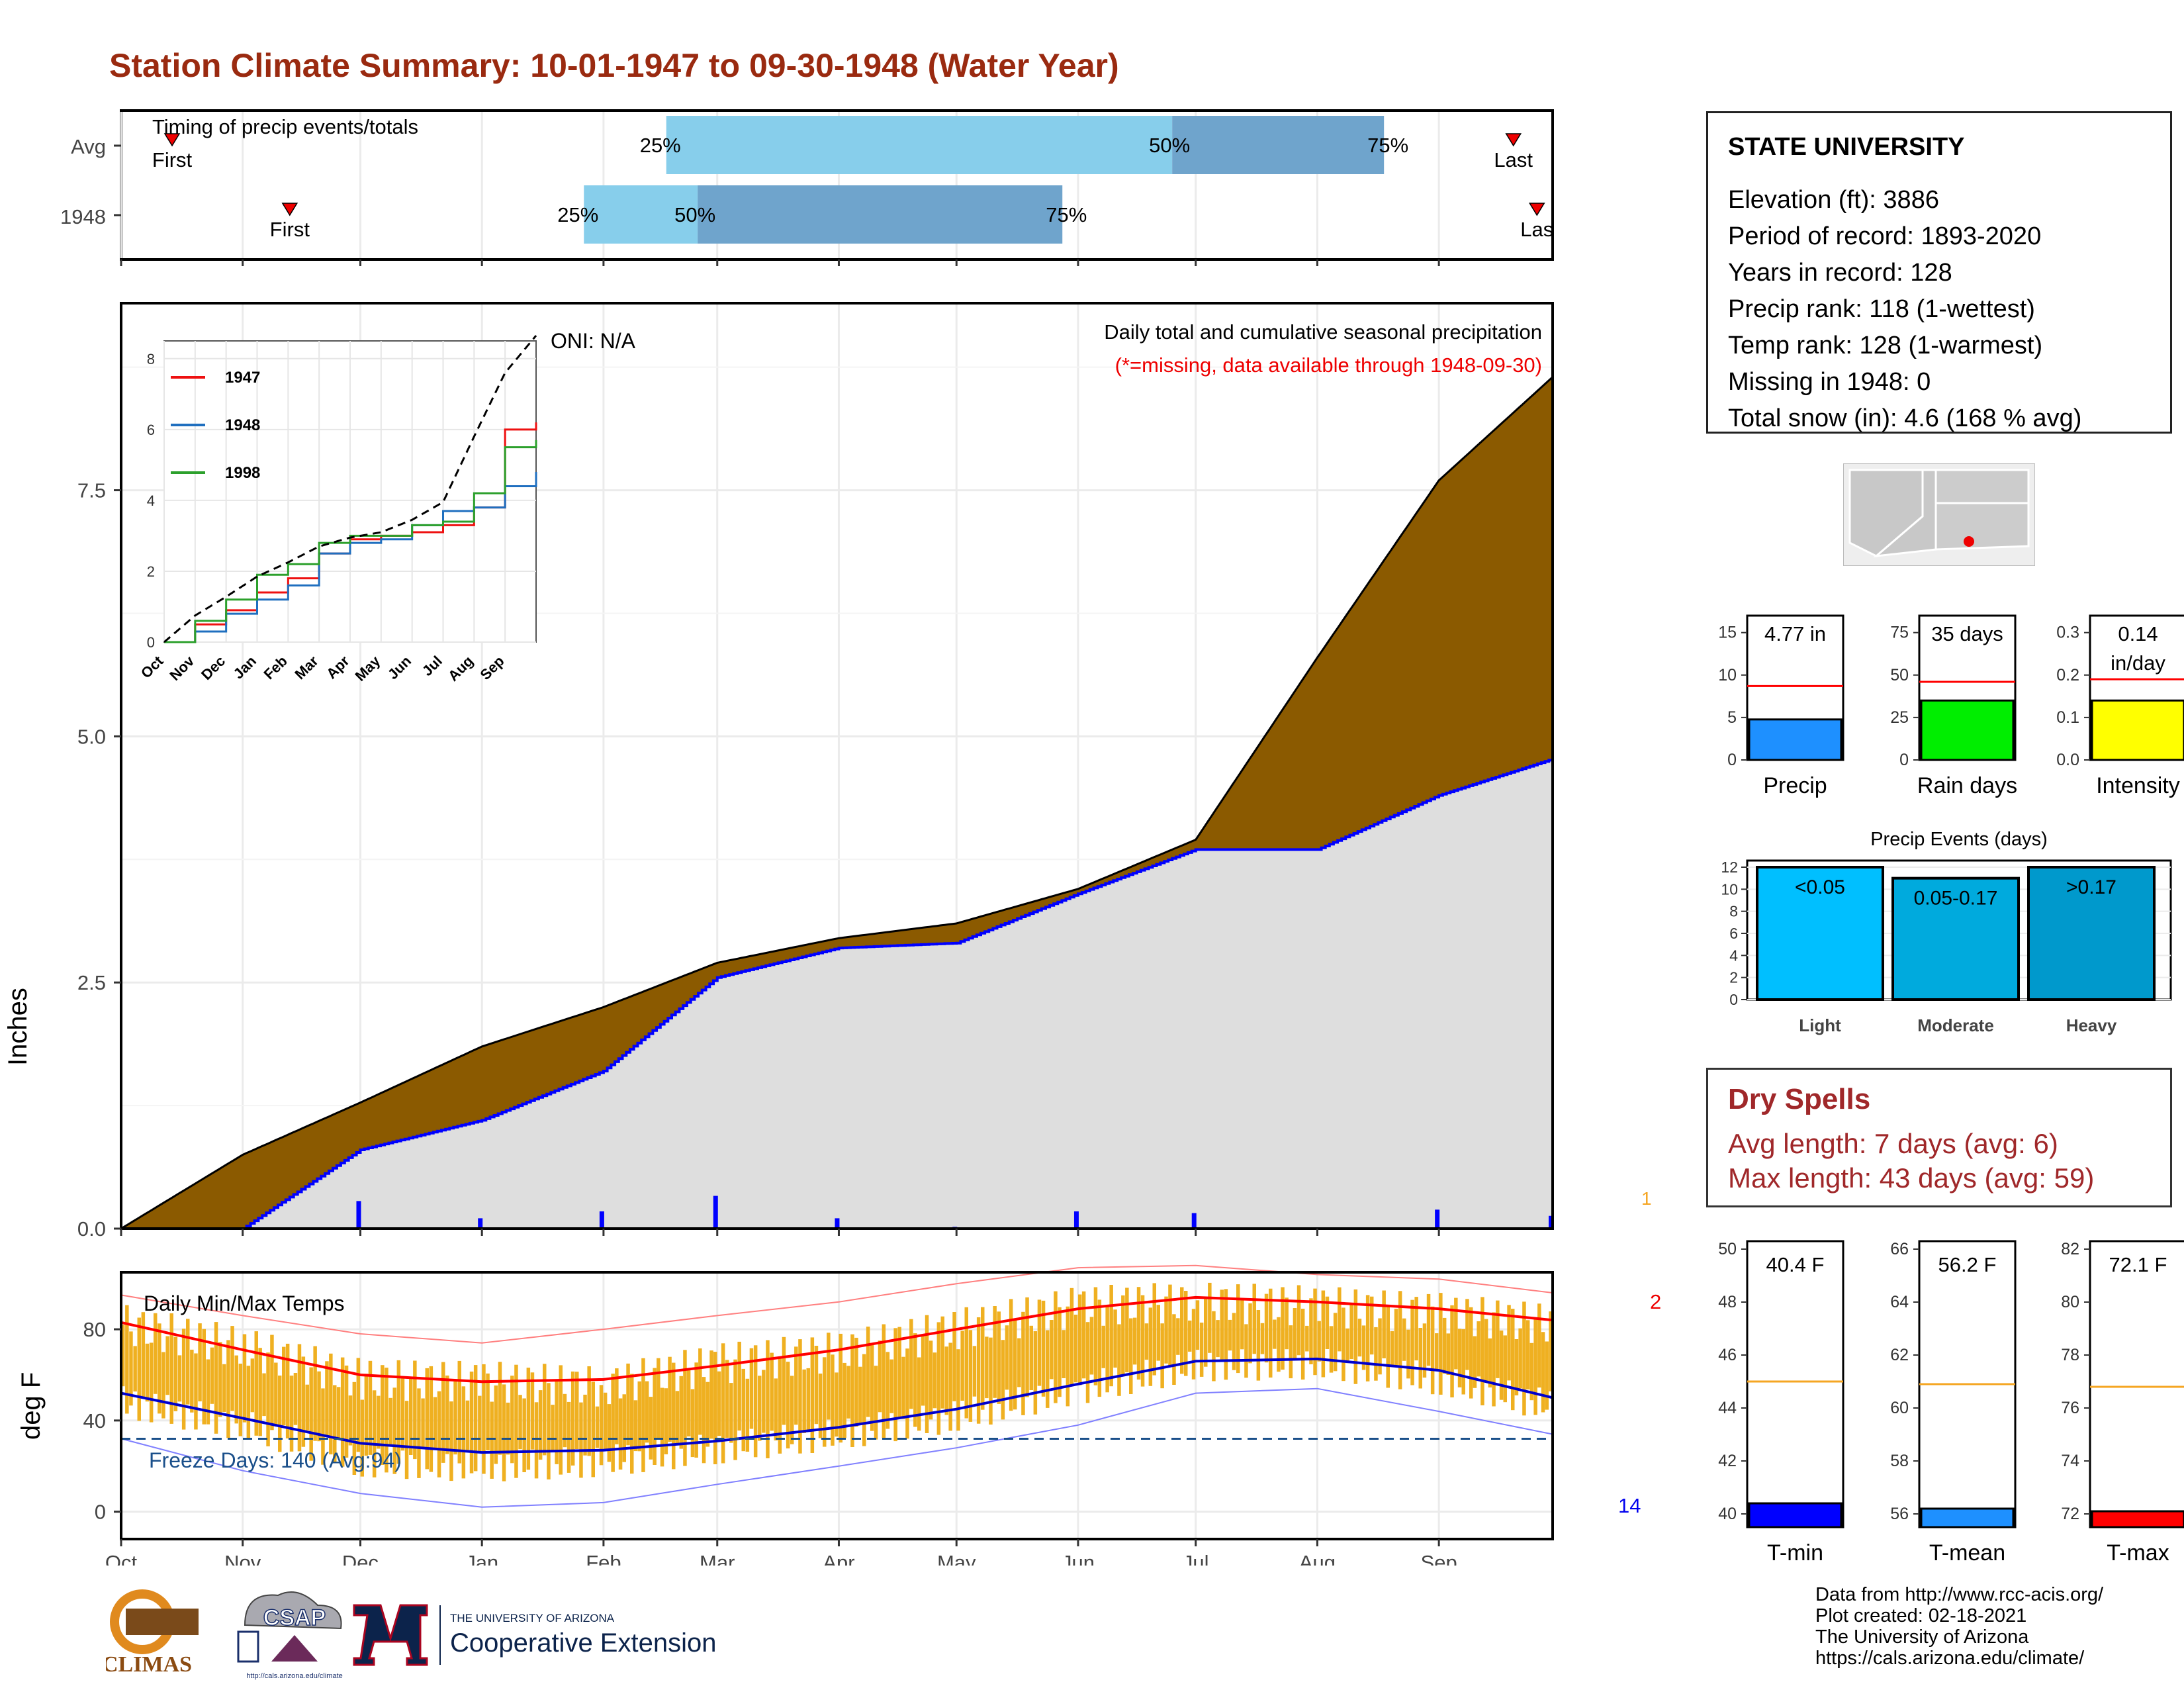 The image size is (2184, 1688). What do you see at coordinates (1955, 1025) in the screenshot?
I see `events-category: Moderate` at bounding box center [1955, 1025].